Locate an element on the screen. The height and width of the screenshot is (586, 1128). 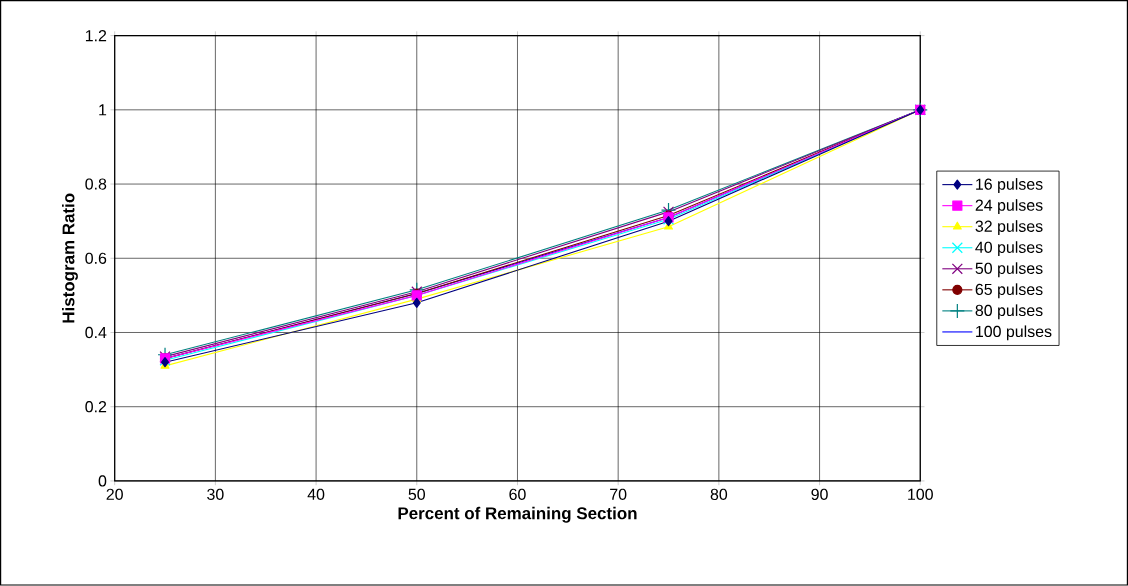
x-tick-label: 30 is located at coordinates (215, 494).